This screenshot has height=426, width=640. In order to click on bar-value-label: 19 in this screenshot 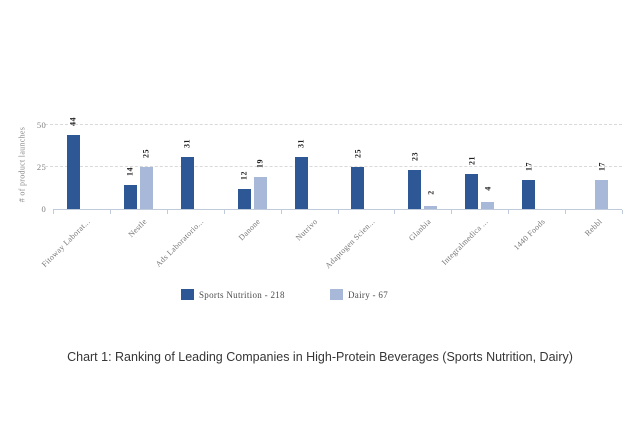, I will do `click(260, 163)`.